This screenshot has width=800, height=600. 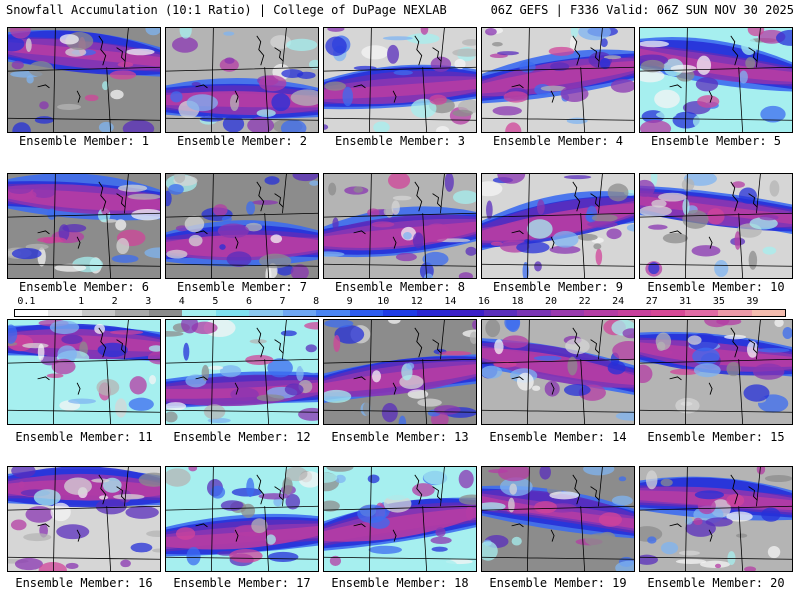 What do you see at coordinates (181, 301) in the screenshot?
I see `colorbar-tick-label: 4` at bounding box center [181, 301].